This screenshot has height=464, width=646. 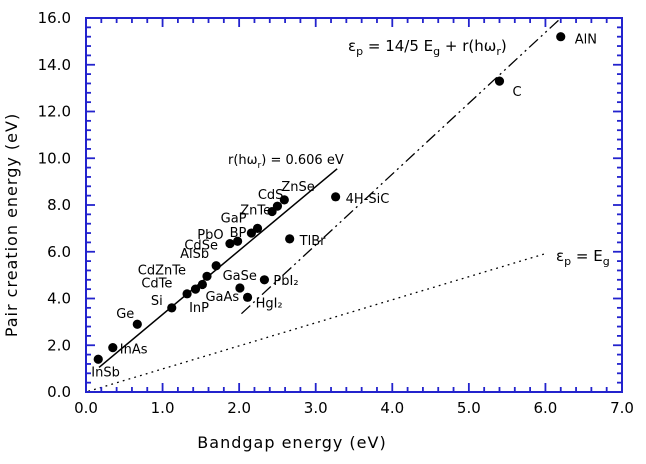 I want to click on data-point-InSb, so click(x=98, y=359).